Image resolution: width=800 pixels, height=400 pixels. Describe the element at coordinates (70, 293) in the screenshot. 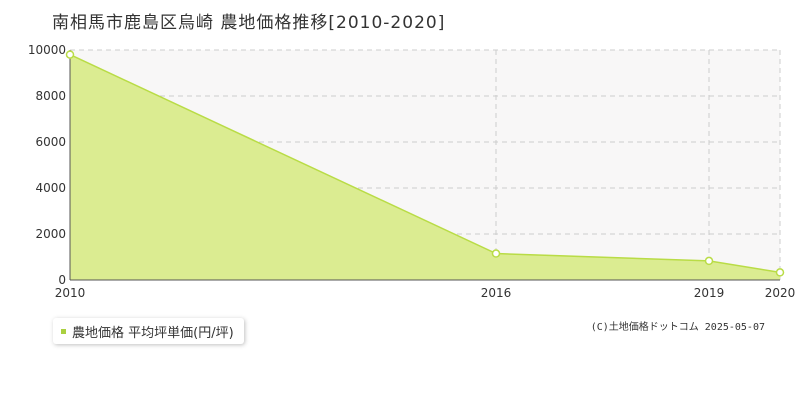

I see `x-tick-label: 2010` at that location.